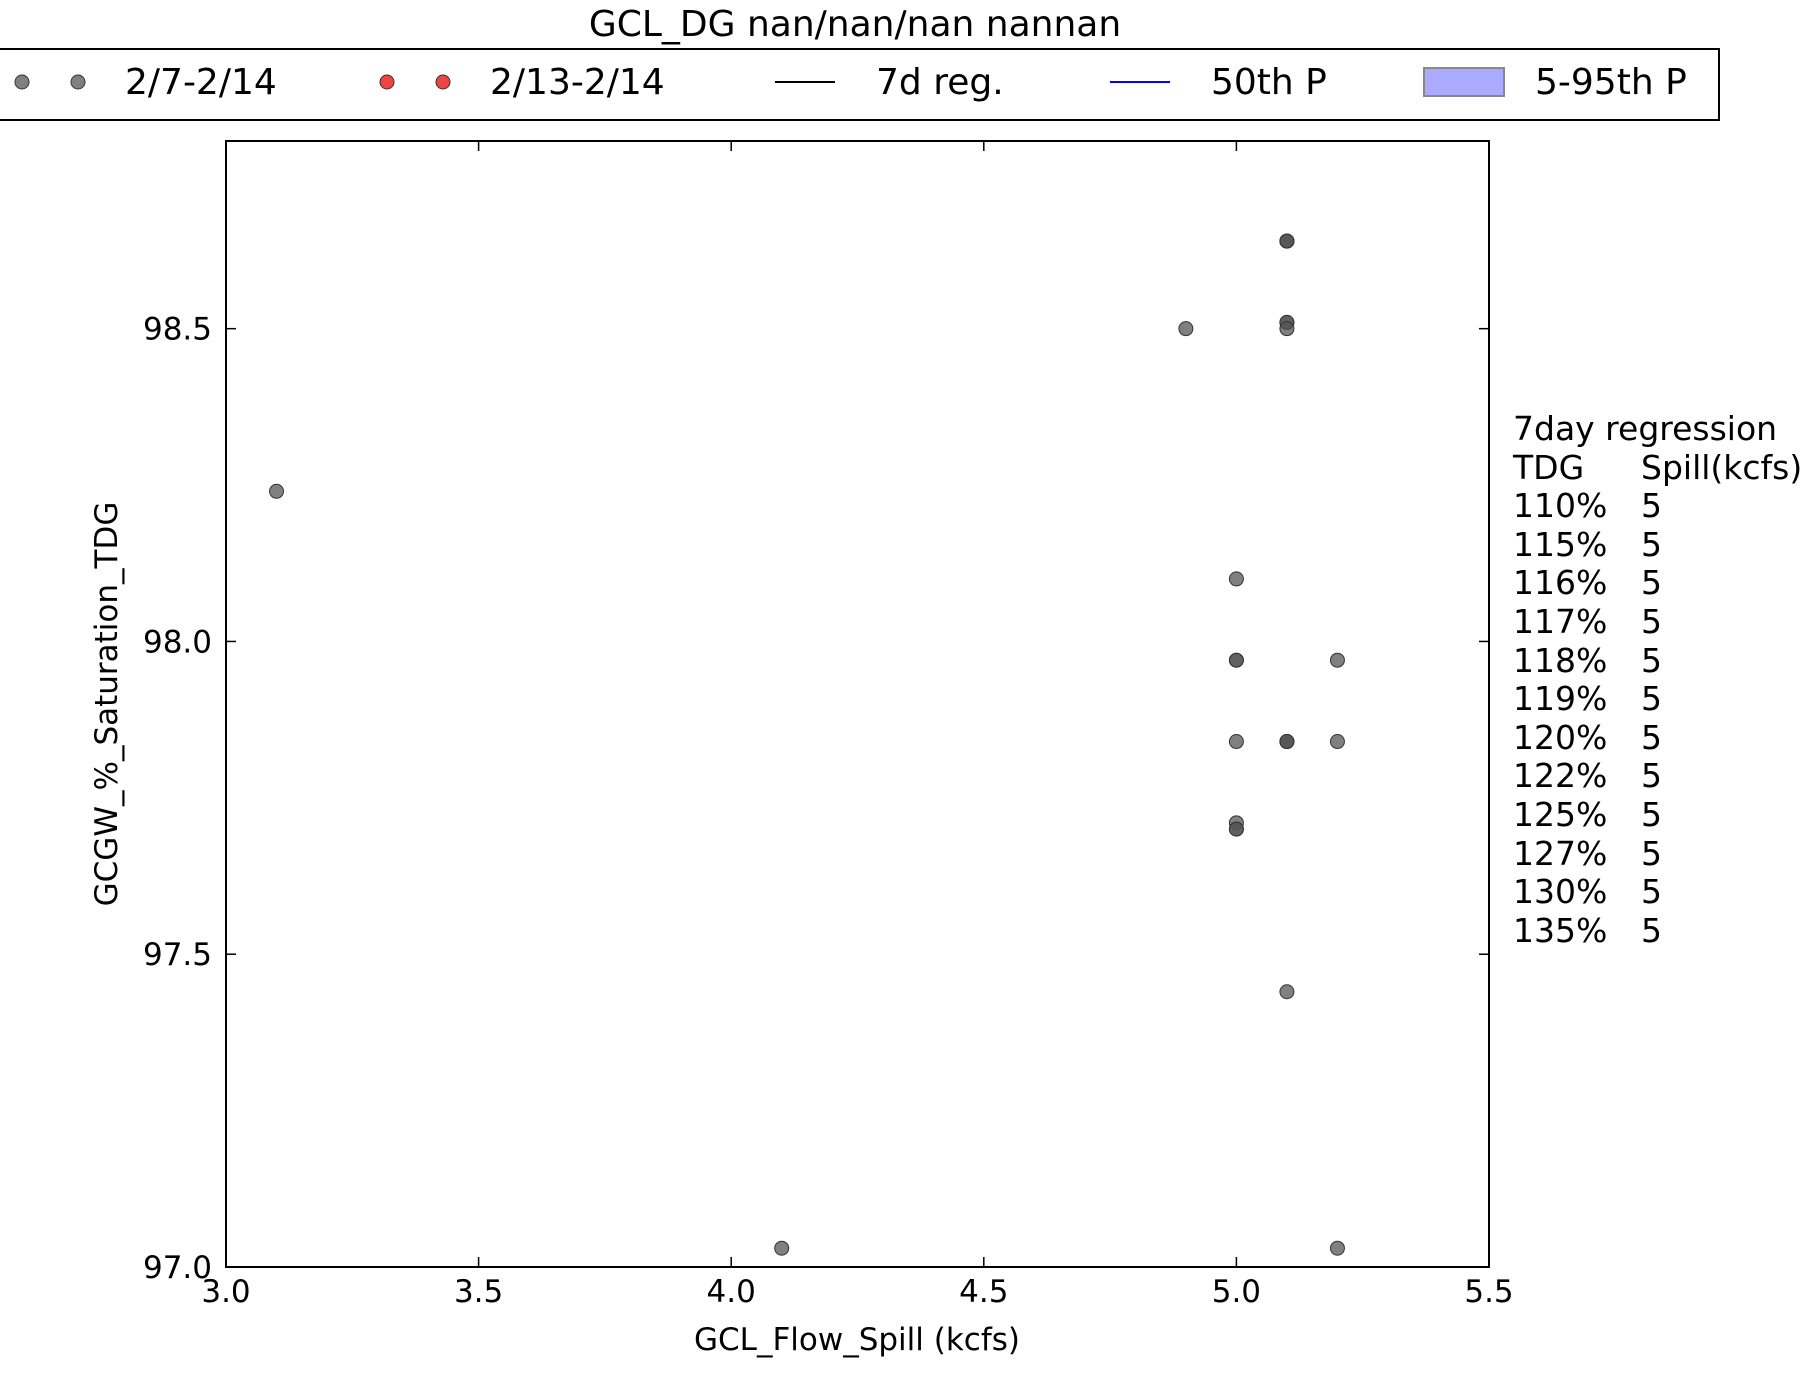  I want to click on regression-row: 127% 5, so click(1656, 853).